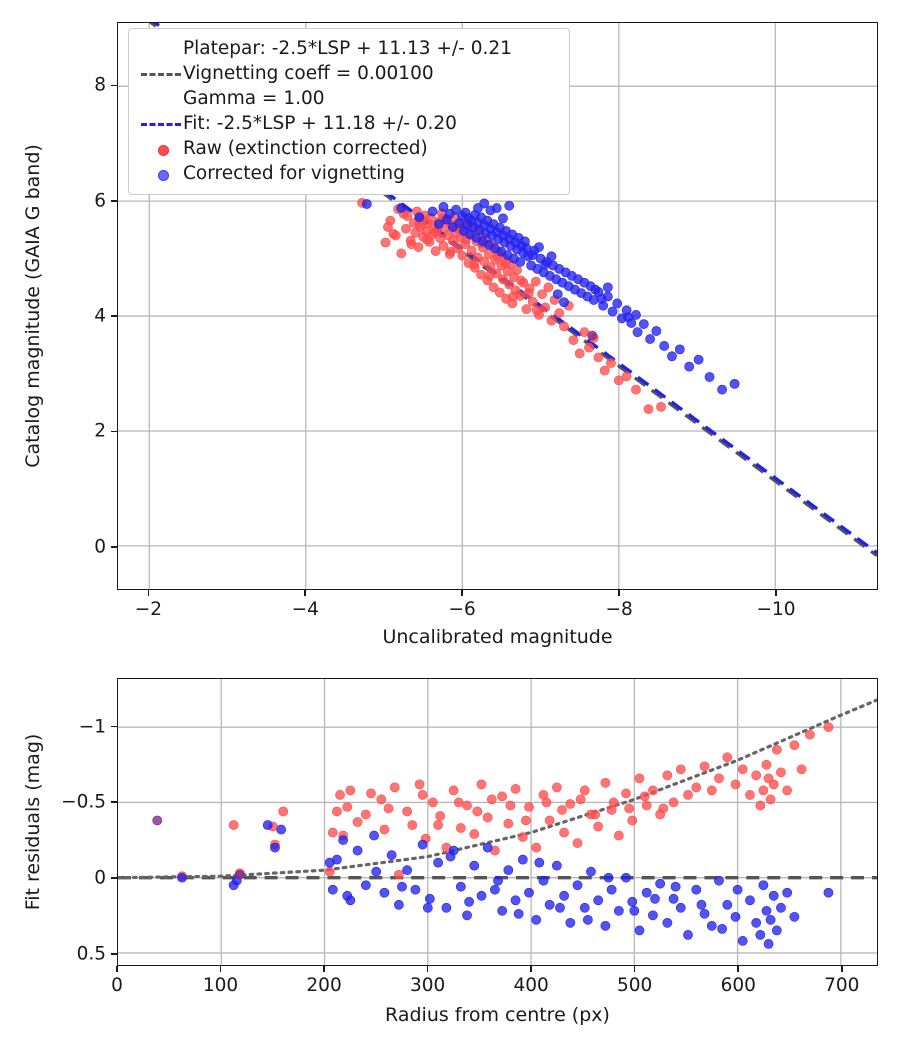 The height and width of the screenshot is (1050, 900). Describe the element at coordinates (100, 85) in the screenshot. I see `y-tick-label: 8` at that location.